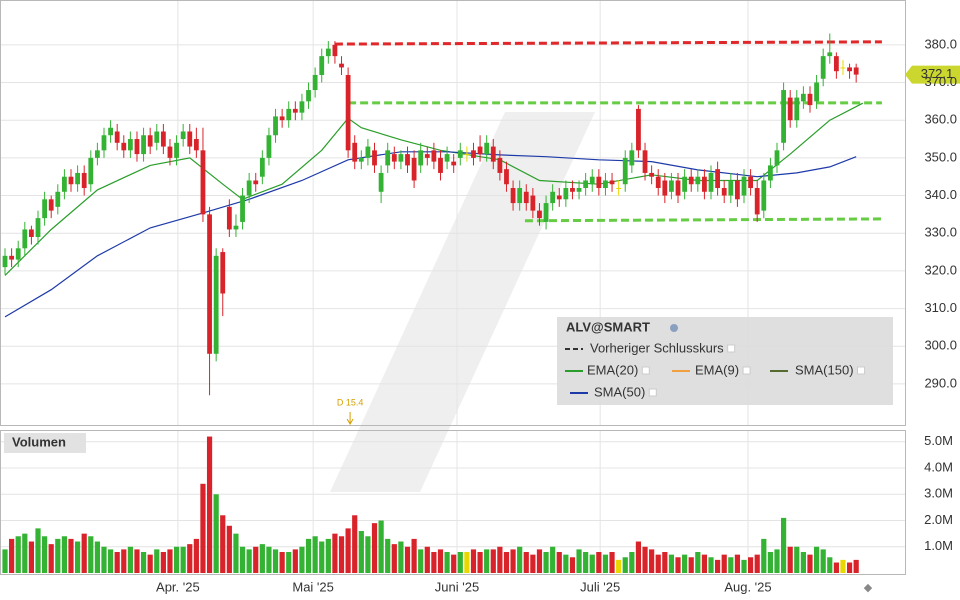 Image resolution: width=960 pixels, height=600 pixels. What do you see at coordinates (457, 586) in the screenshot?
I see `x-tick-label: Juni '25` at bounding box center [457, 586].